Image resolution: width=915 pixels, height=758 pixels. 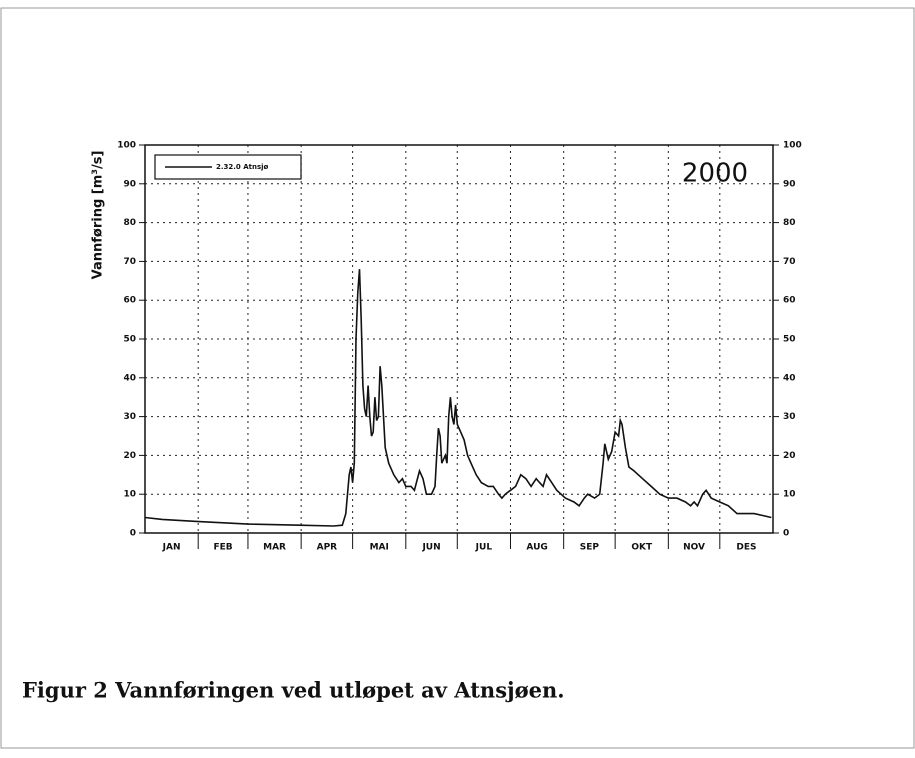 What do you see at coordinates (789, 223) in the screenshot?
I see `y2-tick-label: 80` at bounding box center [789, 223].